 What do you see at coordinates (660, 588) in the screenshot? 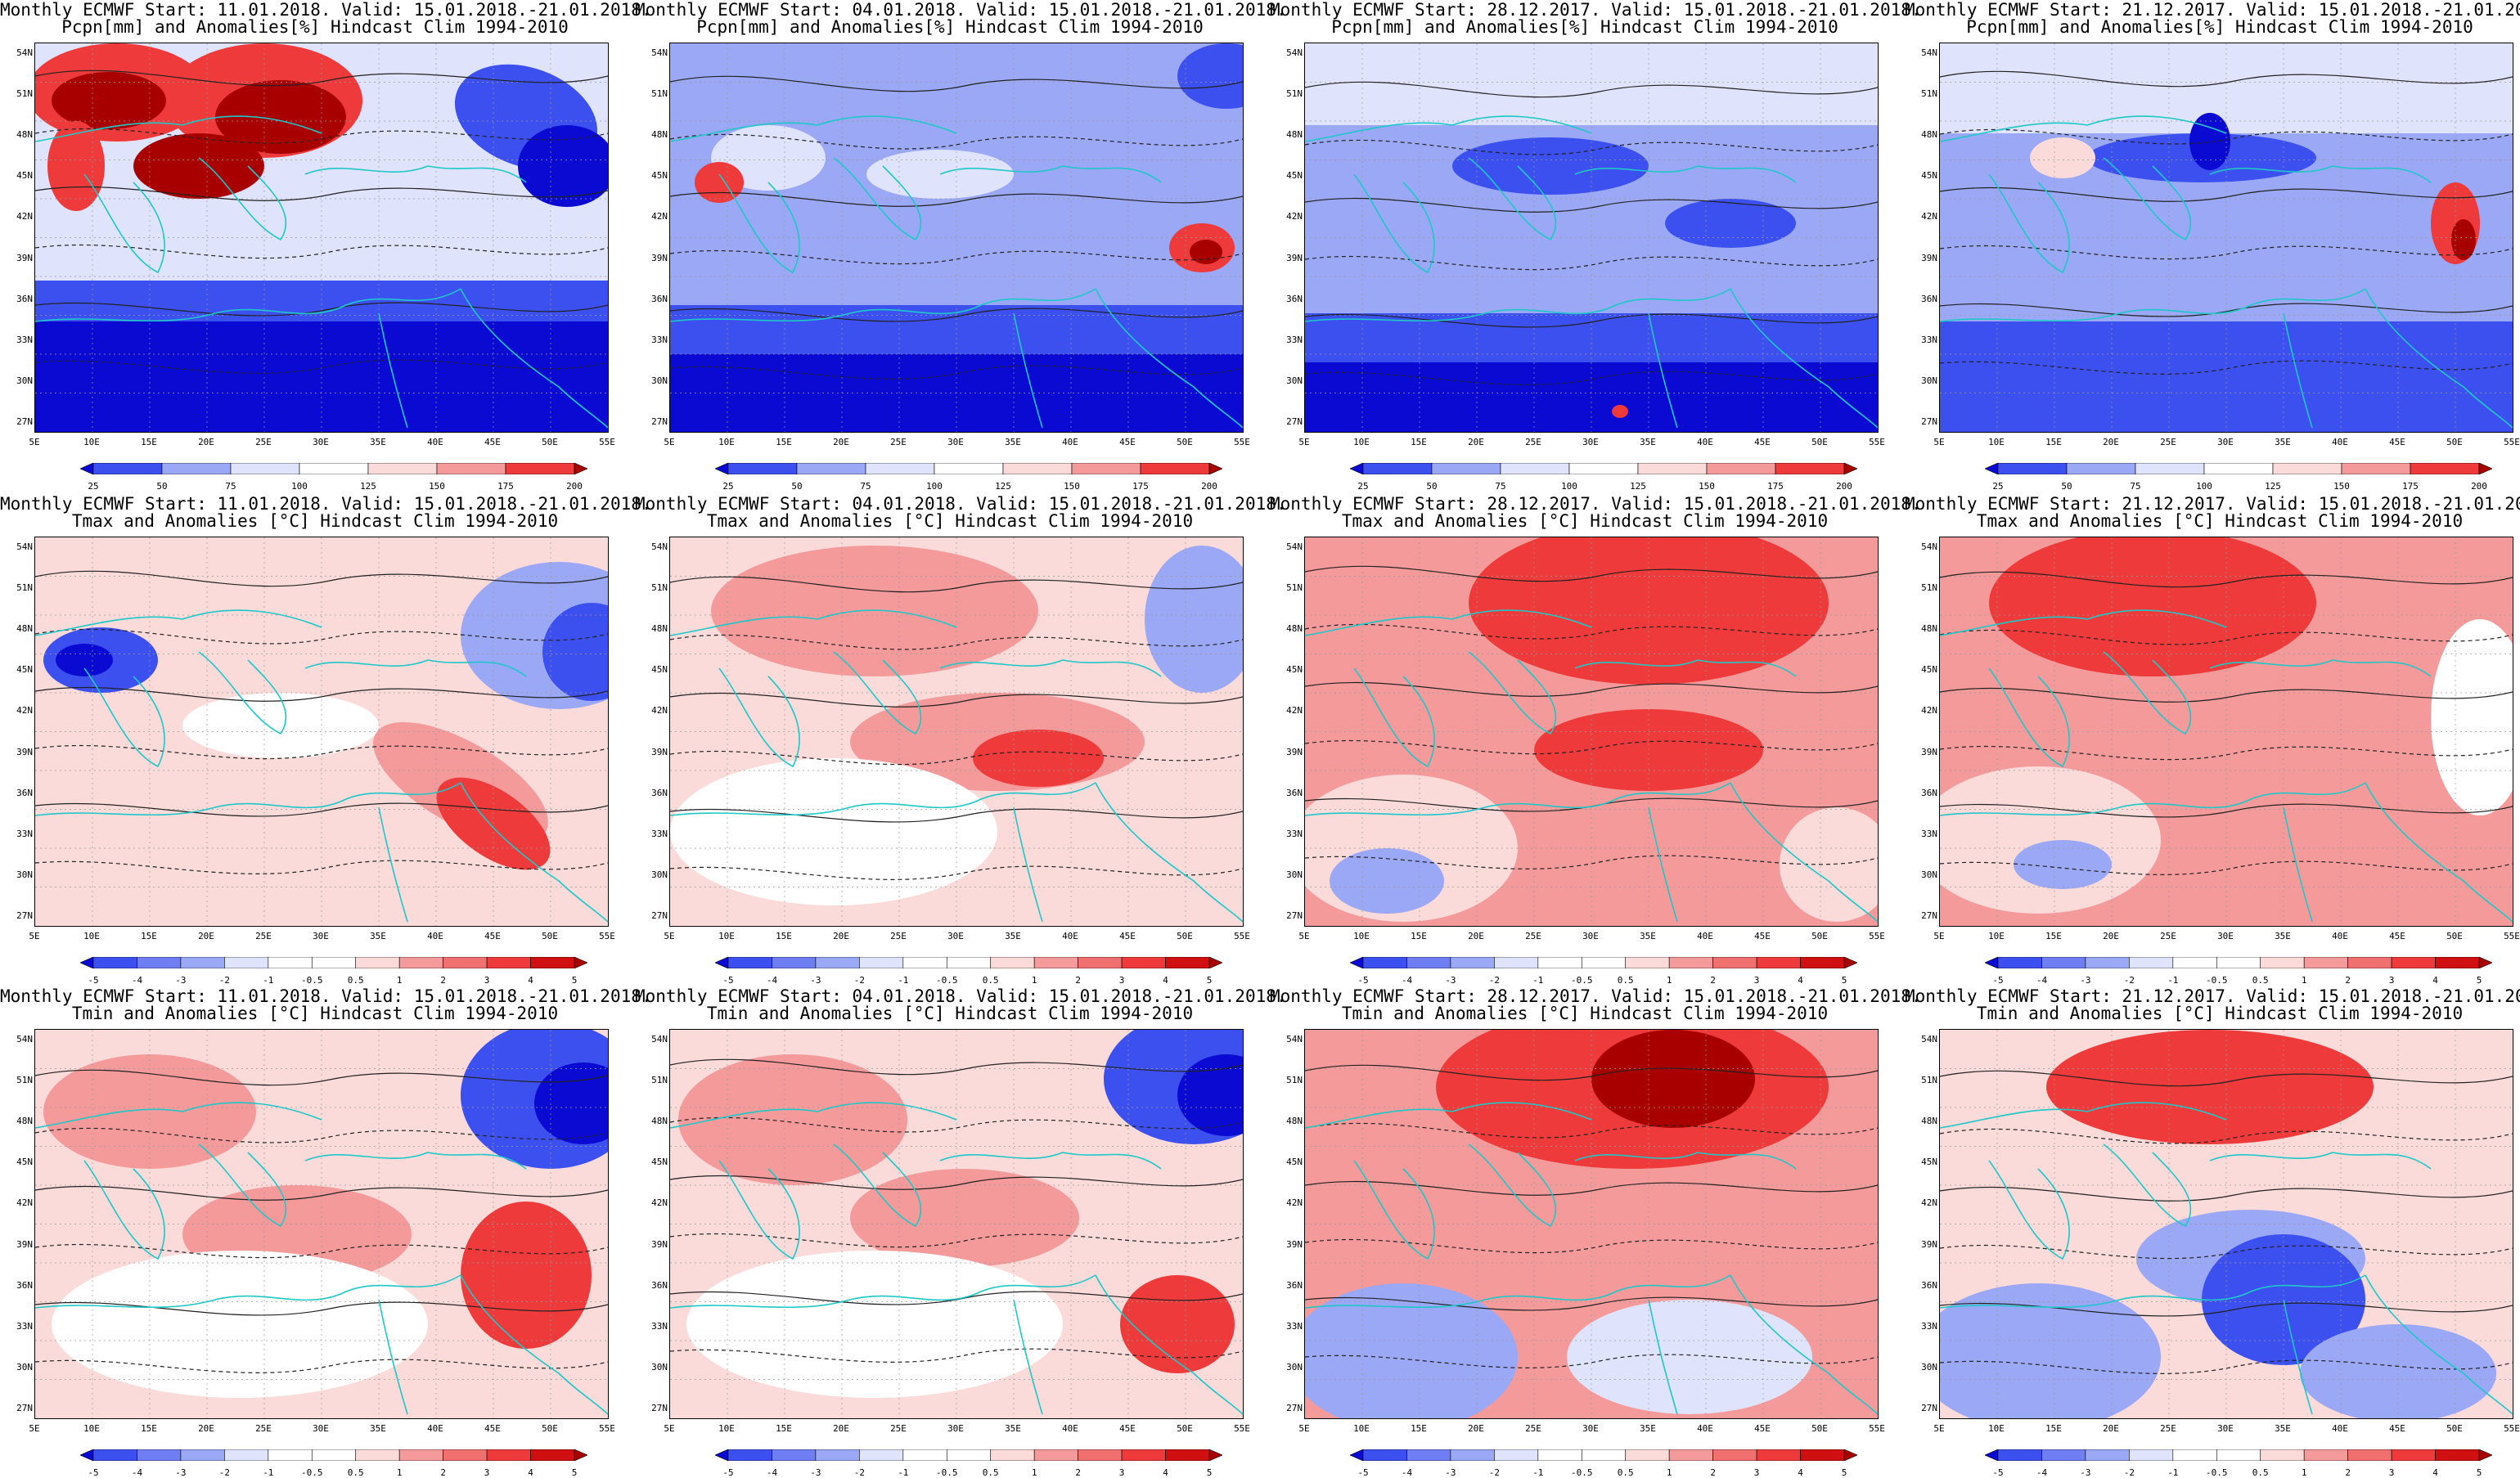
I see `latitude-label: 51N` at bounding box center [660, 588].